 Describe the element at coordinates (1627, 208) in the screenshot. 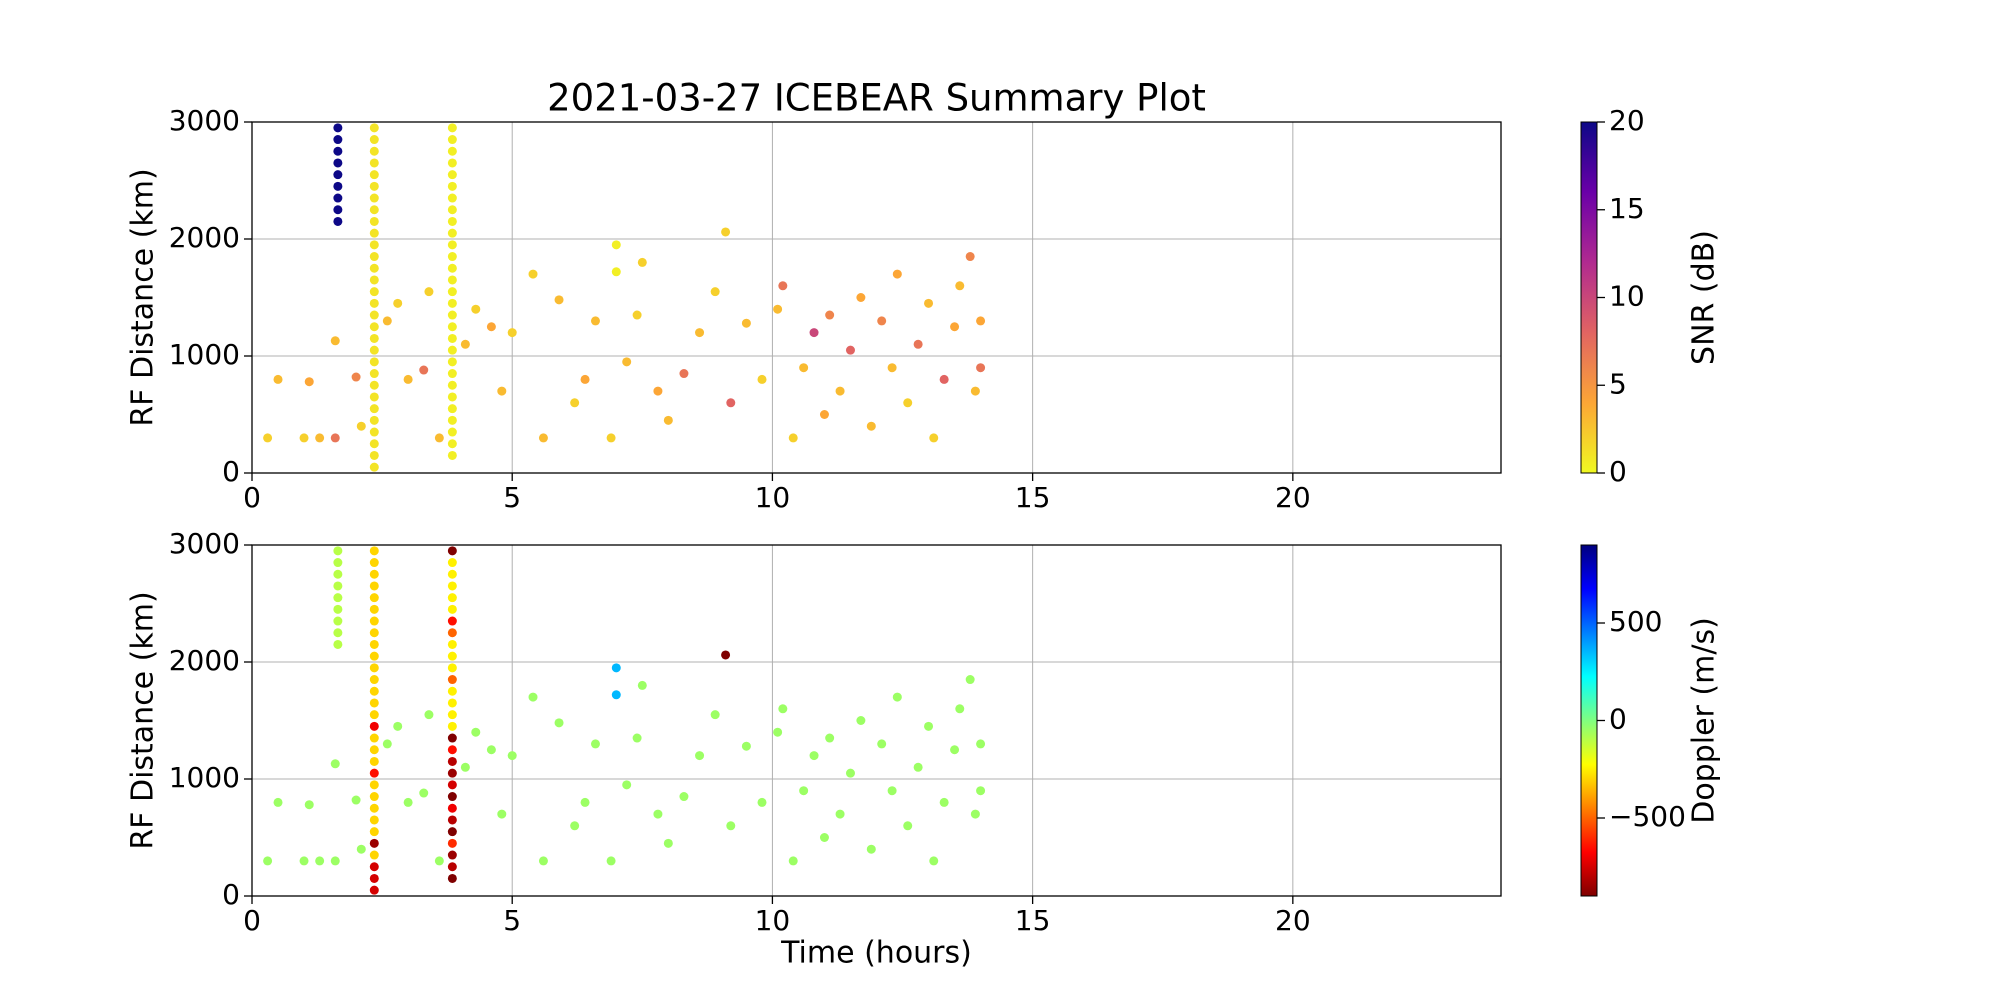

I see `colorbar-tick-label: 15` at that location.